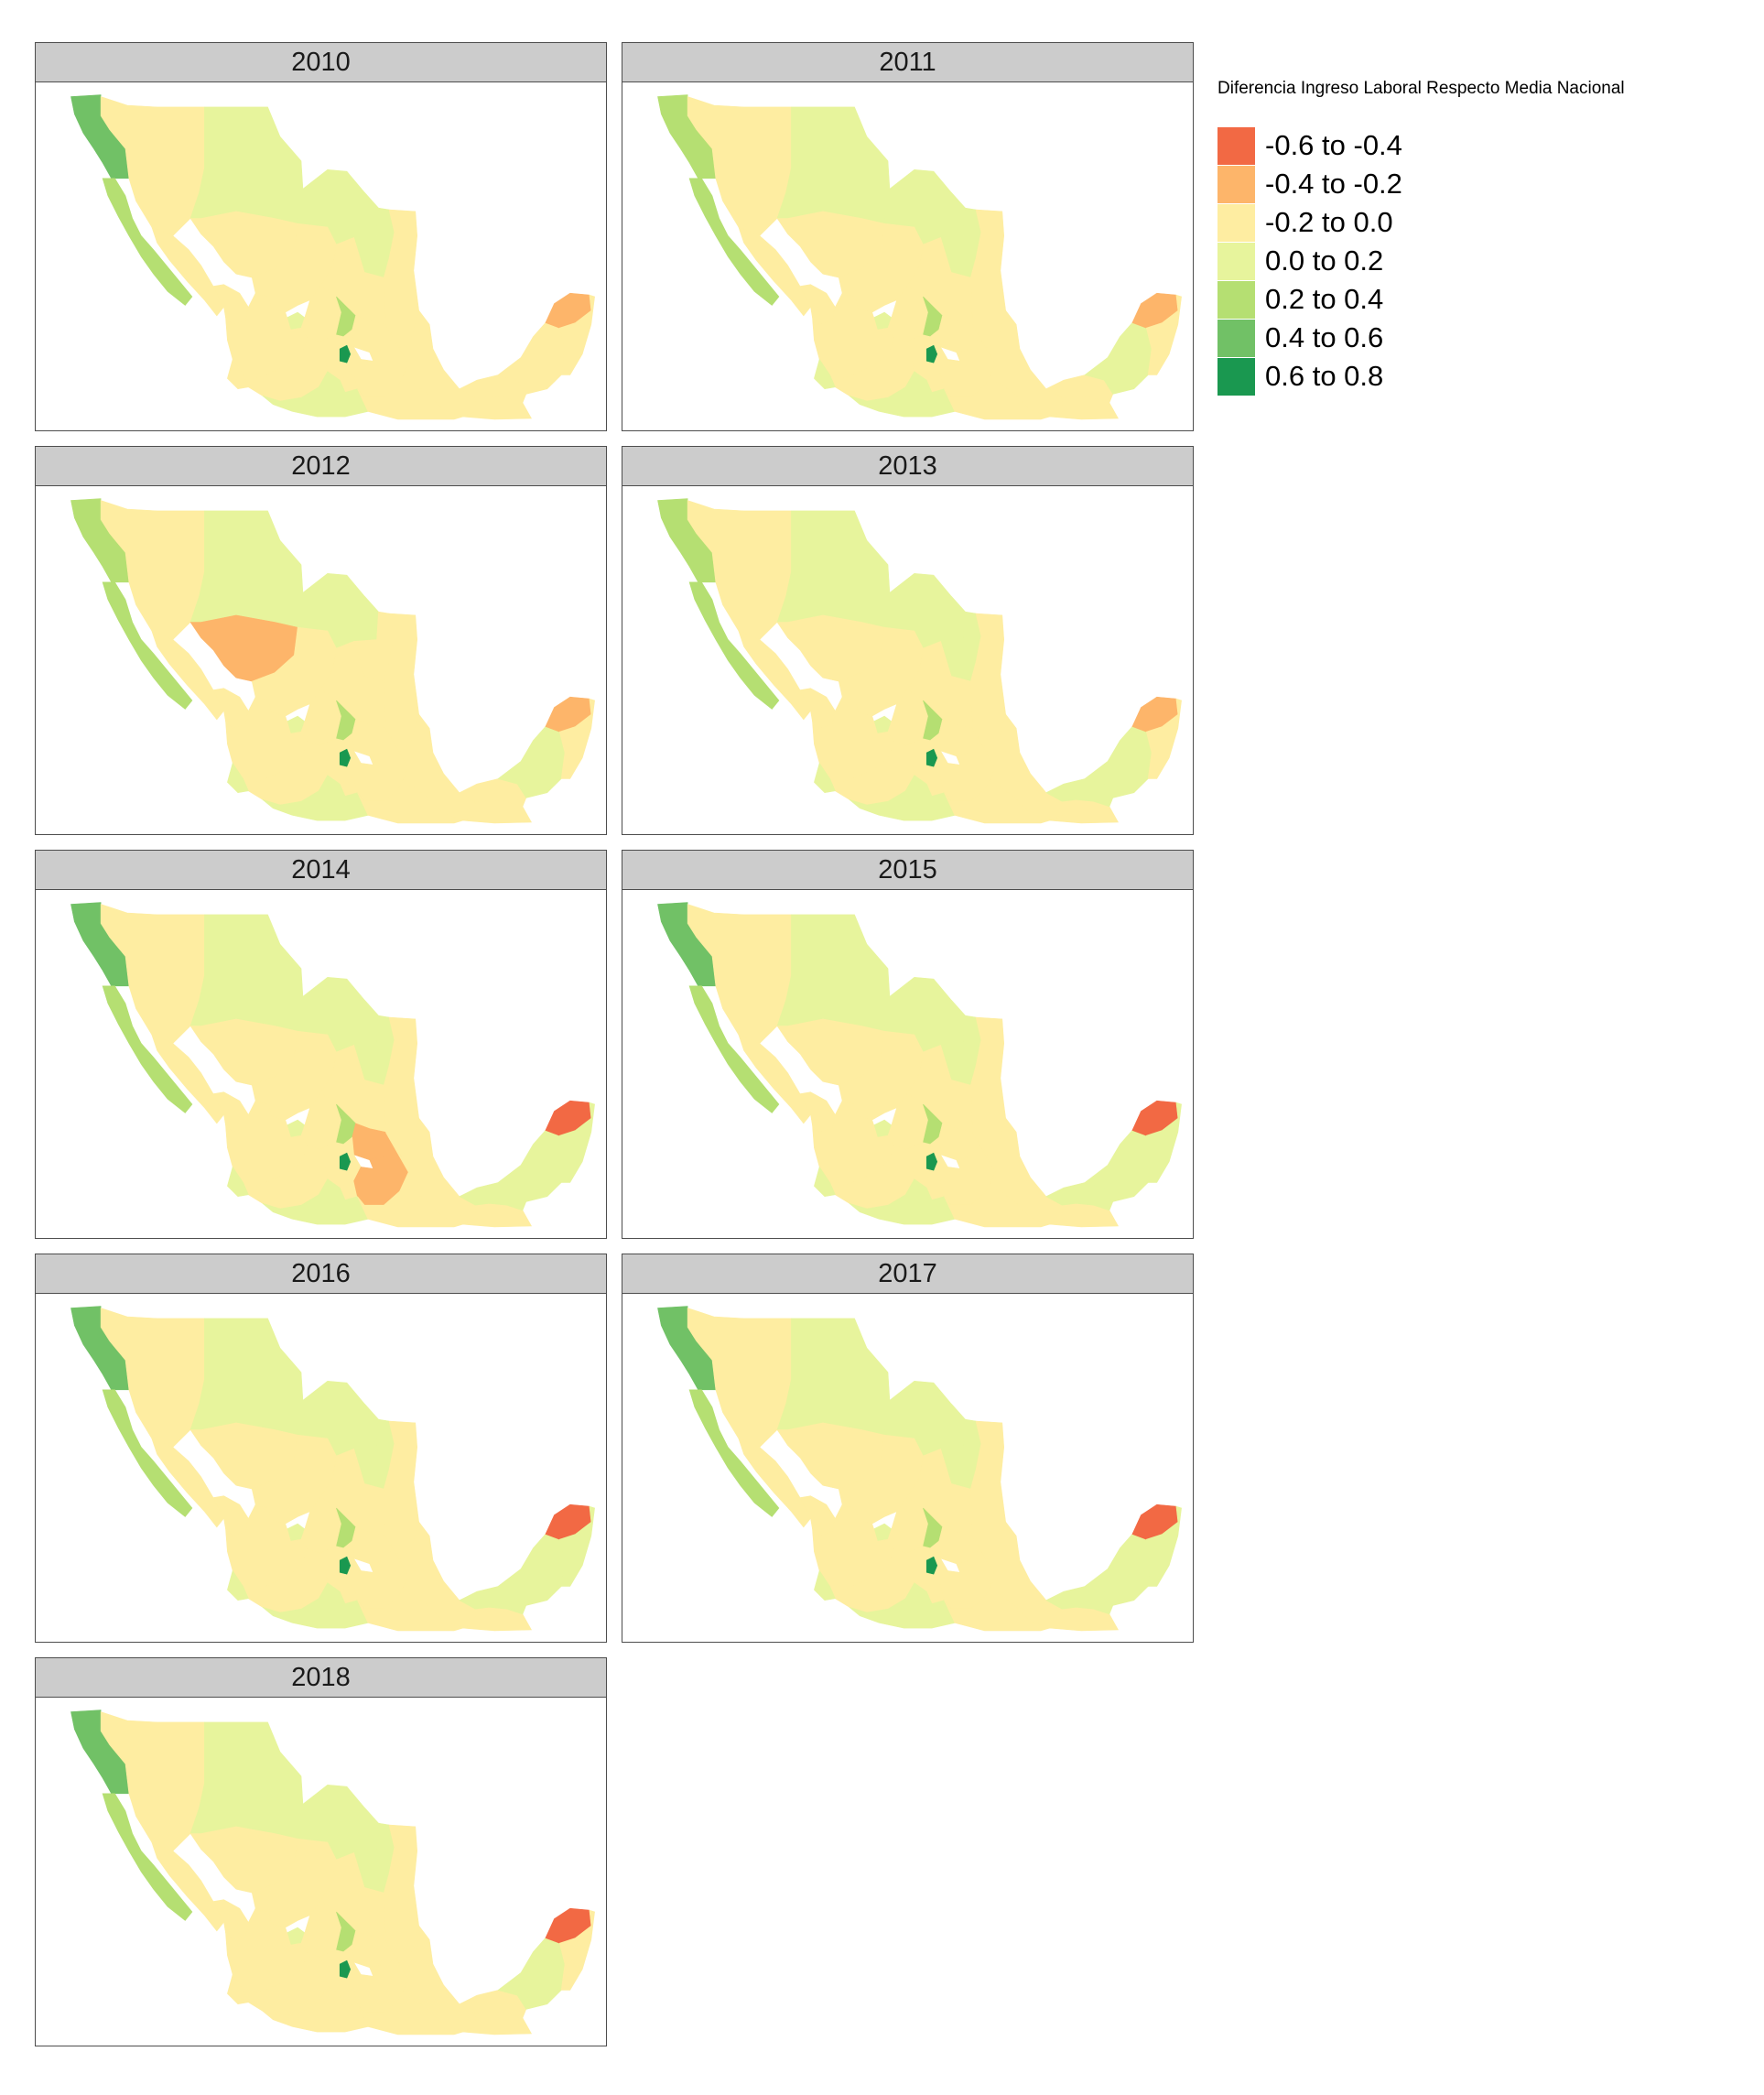 The image size is (1764, 2095). What do you see at coordinates (1334, 145) in the screenshot?
I see `legend-label: -0.6 to -0.4` at bounding box center [1334, 145].